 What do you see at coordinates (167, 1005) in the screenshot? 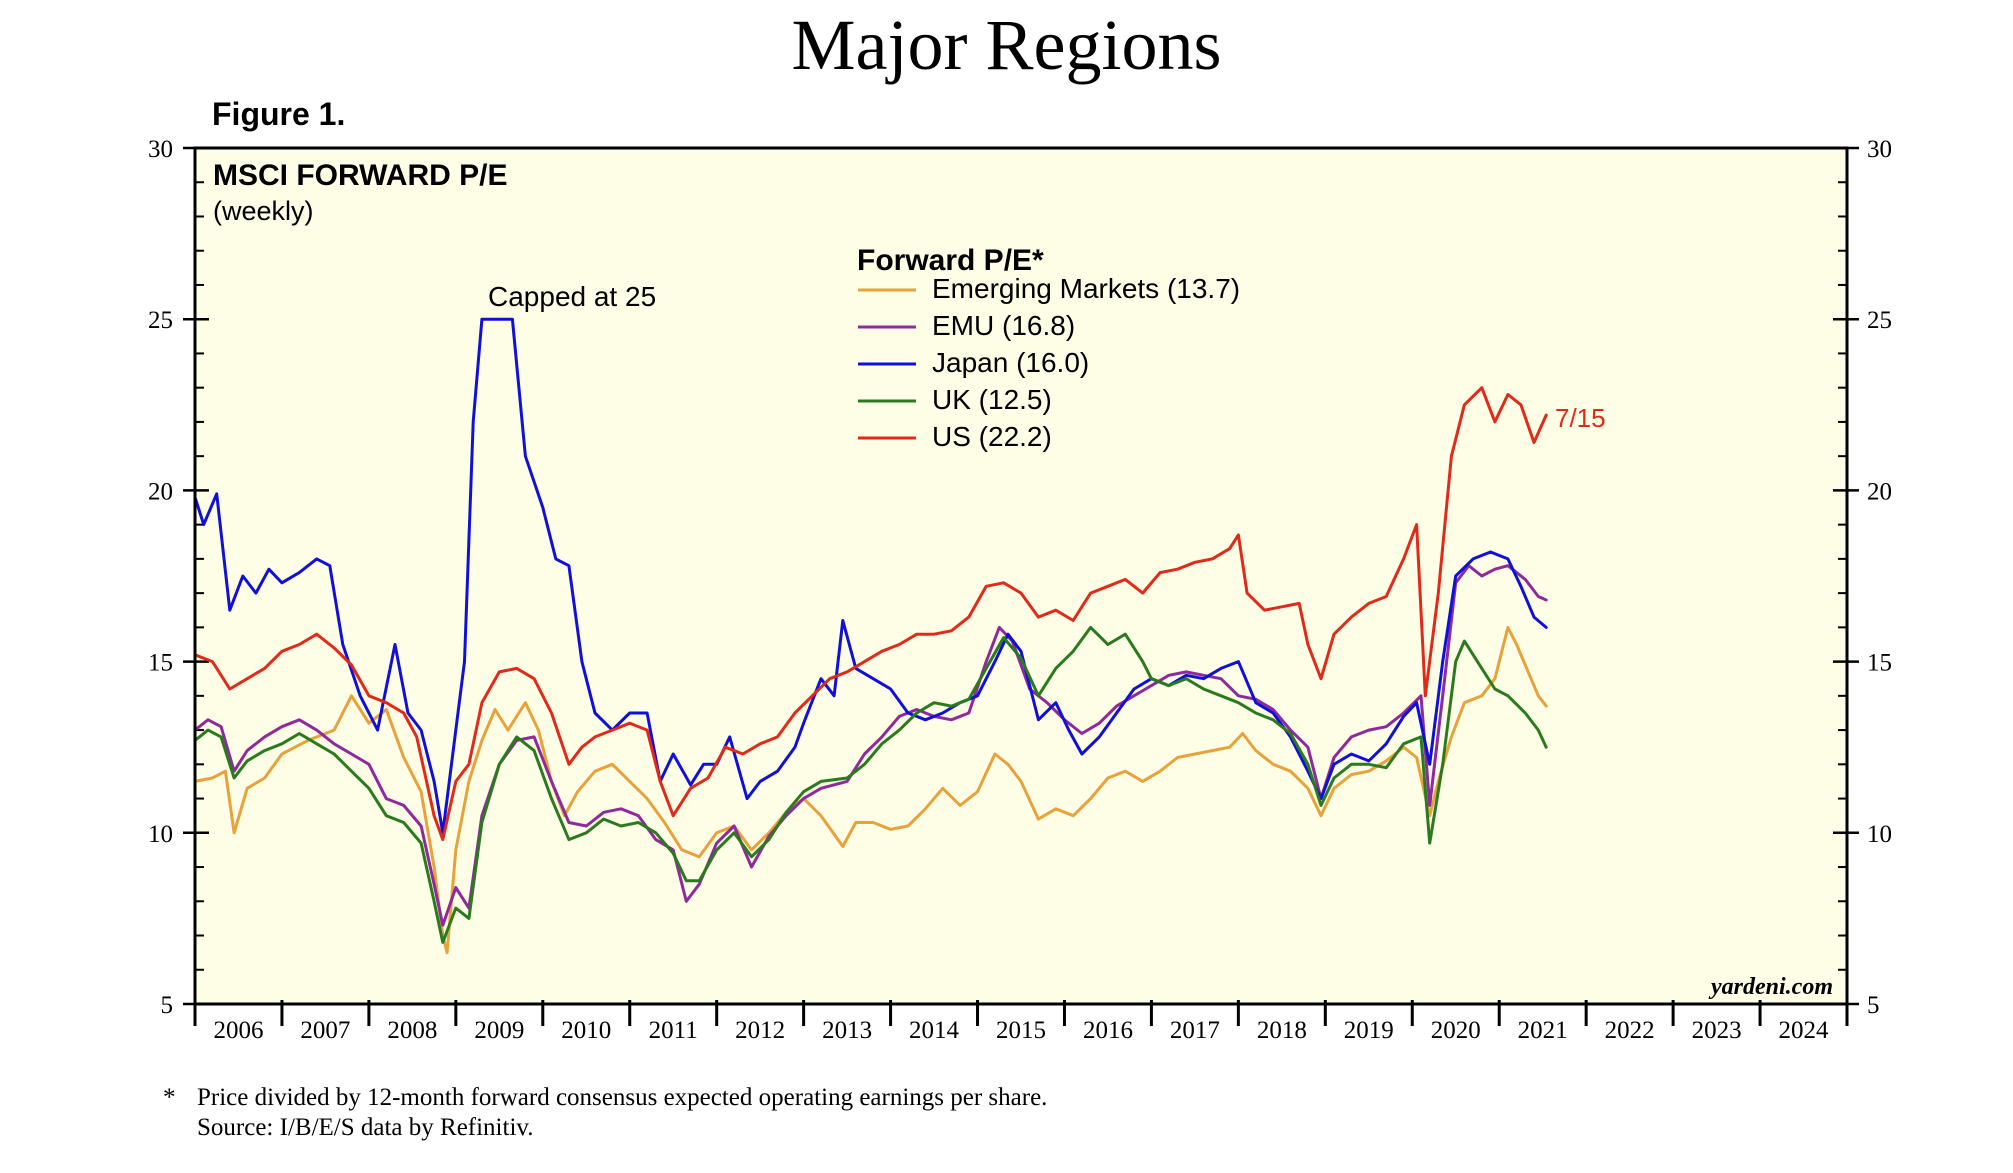
I see `y-tick-label-left: 5` at bounding box center [167, 1005].